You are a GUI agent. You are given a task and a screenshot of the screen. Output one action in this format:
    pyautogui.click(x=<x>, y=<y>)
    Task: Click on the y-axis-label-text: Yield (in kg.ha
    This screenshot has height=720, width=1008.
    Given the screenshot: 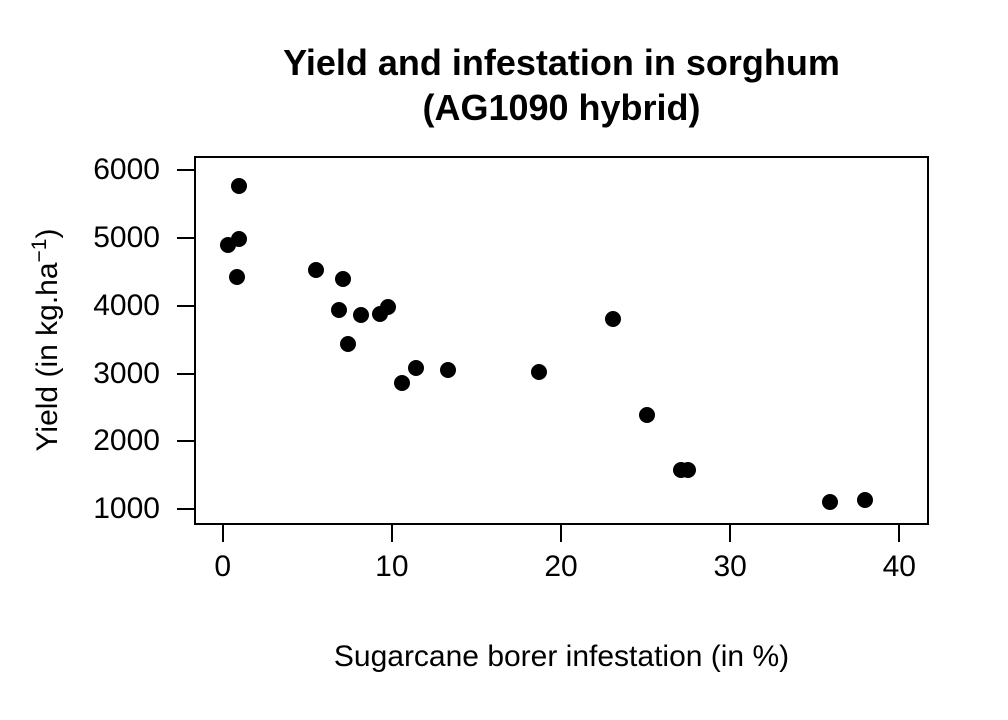 What is the action you would take?
    pyautogui.click(x=47, y=357)
    